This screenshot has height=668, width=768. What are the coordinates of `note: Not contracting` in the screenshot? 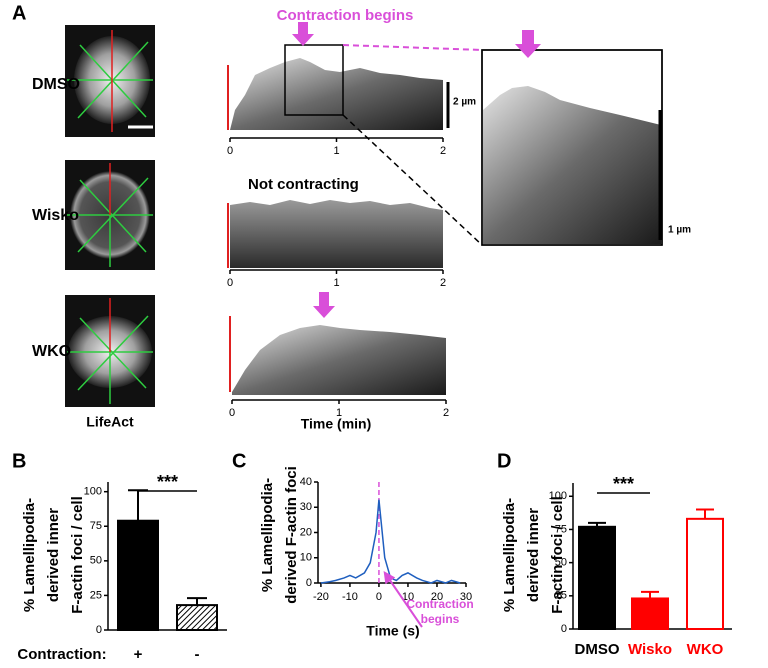 It's located at (303, 184).